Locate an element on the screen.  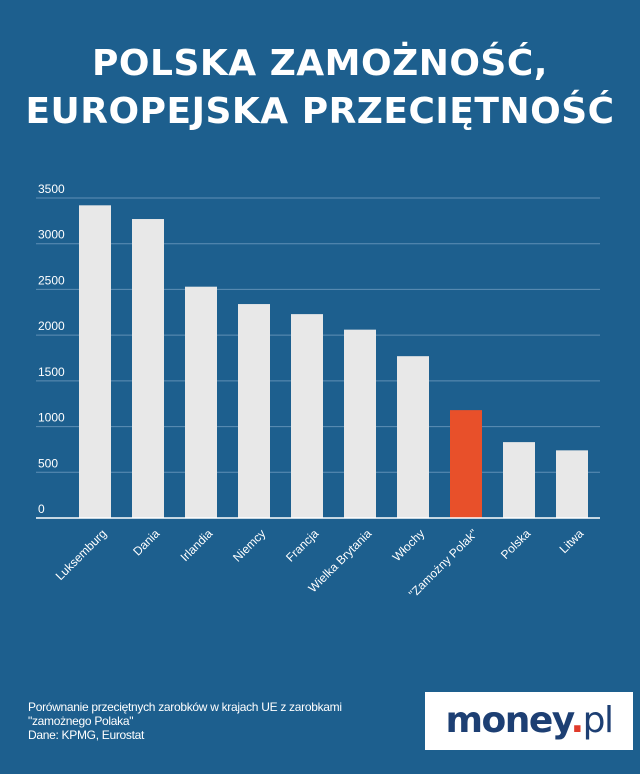
y-tick-label: 3500 is located at coordinates (51, 189).